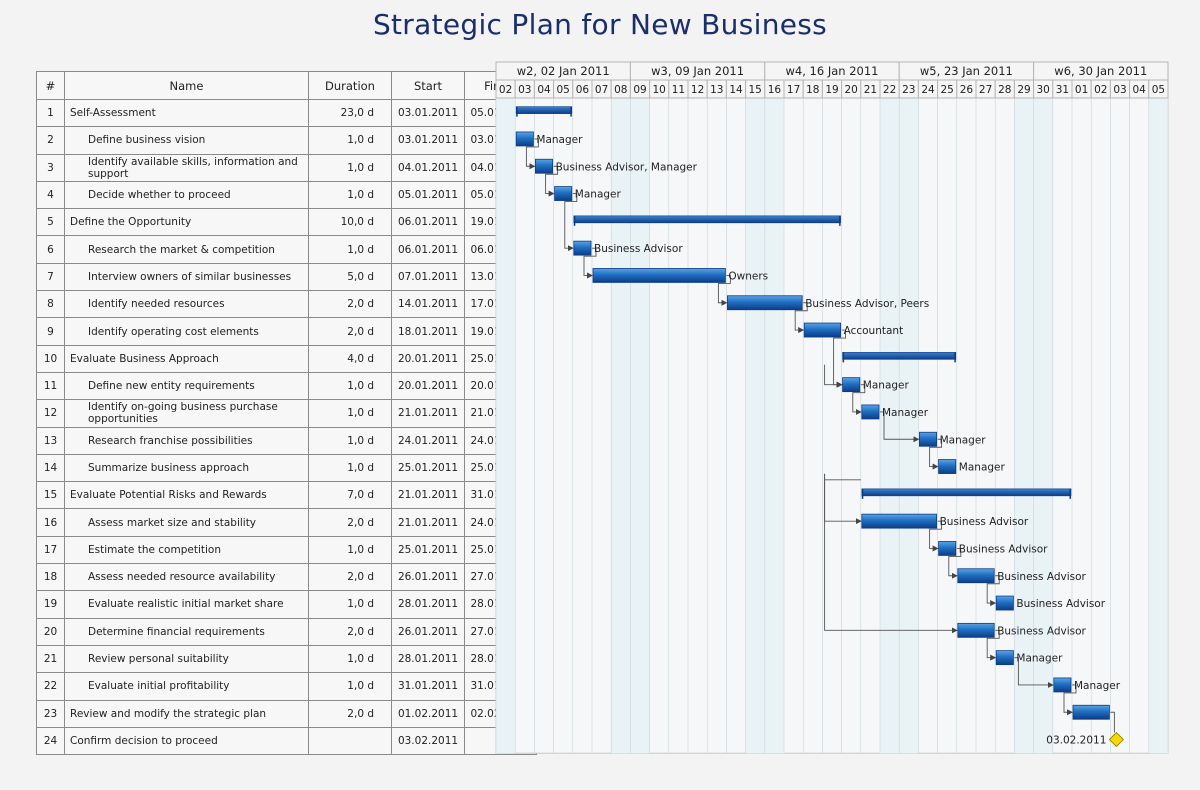 The height and width of the screenshot is (790, 1200). What do you see at coordinates (428, 413) in the screenshot?
I see `task-start: 21.01.2011` at bounding box center [428, 413].